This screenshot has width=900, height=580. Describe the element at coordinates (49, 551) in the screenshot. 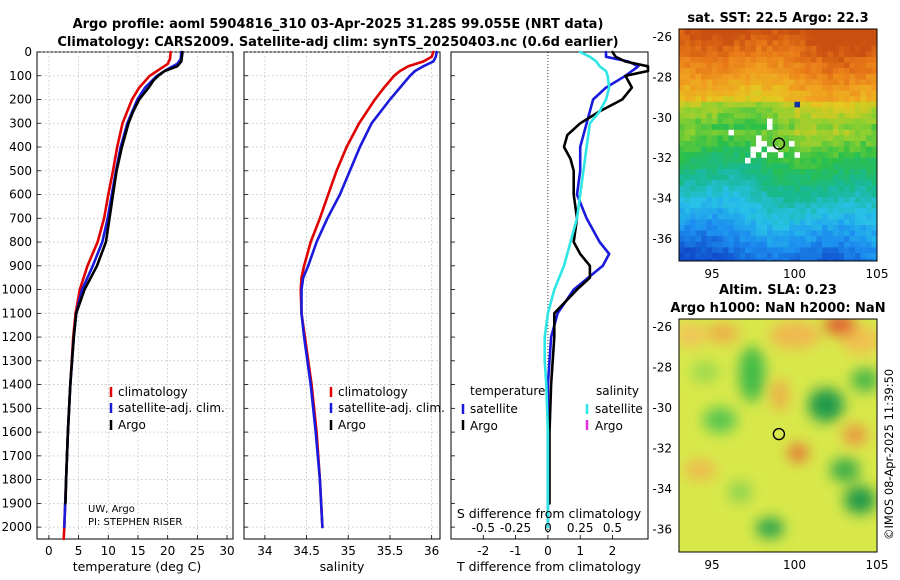

I see `x-tick-label: 0` at that location.